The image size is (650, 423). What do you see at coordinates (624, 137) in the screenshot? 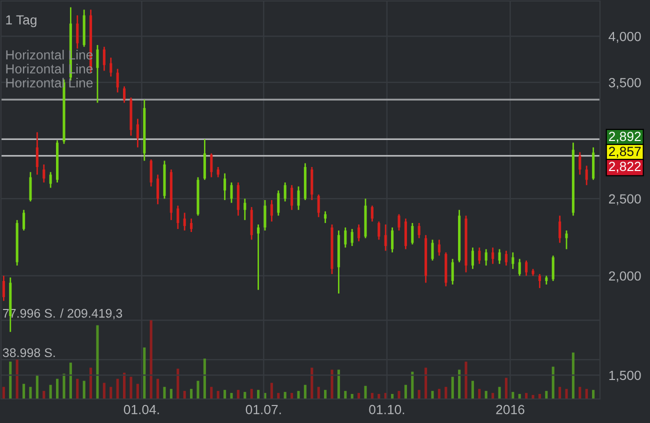
I see `text: 2,892` at bounding box center [624, 137].